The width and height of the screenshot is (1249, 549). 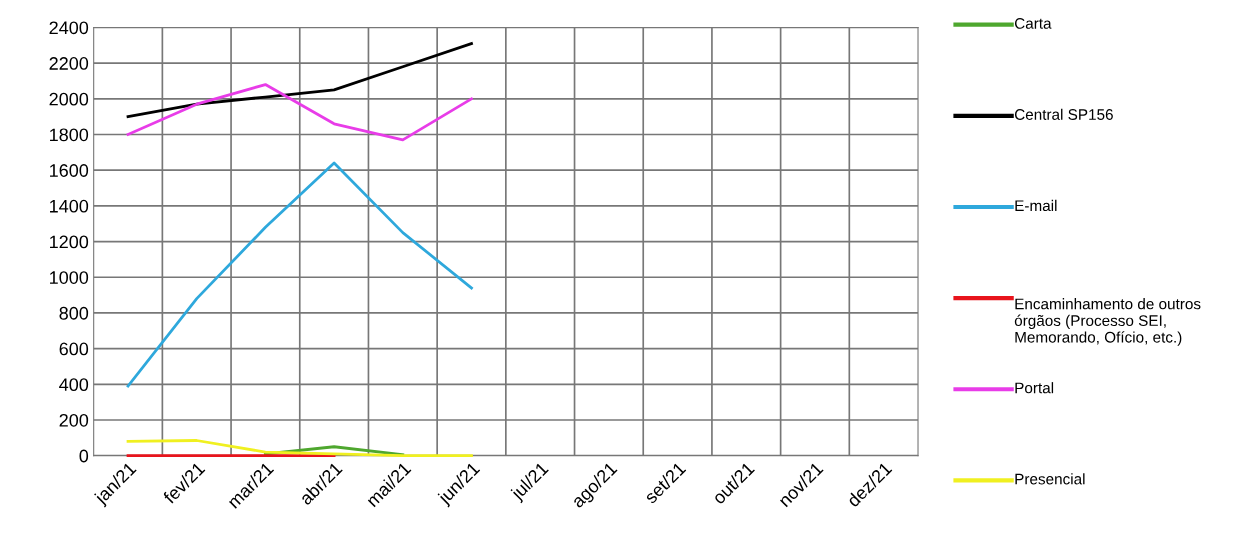 I want to click on legend-label: Carta, so click(x=1033, y=23).